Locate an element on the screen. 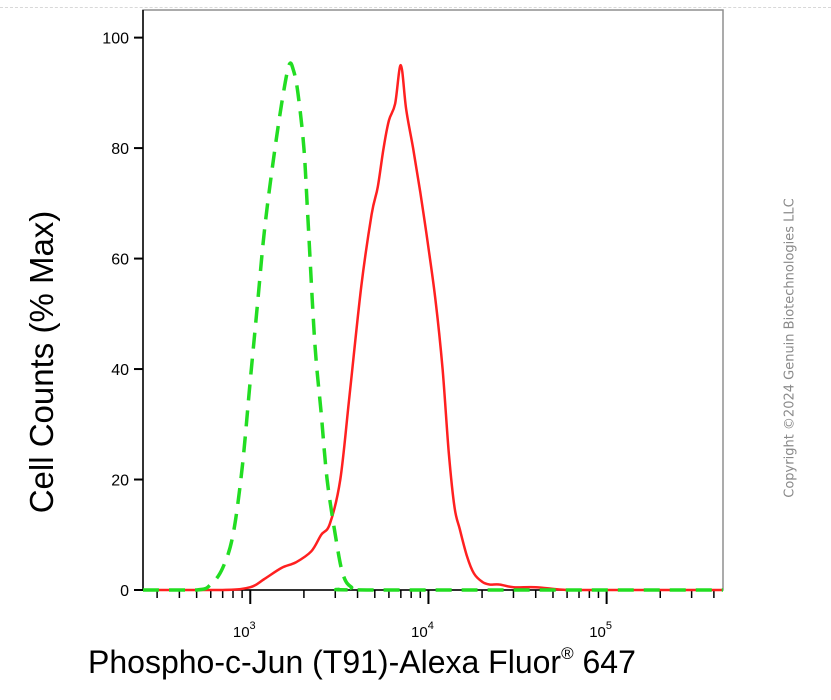 The width and height of the screenshot is (831, 700). registered-mark: ® is located at coordinates (567, 653).